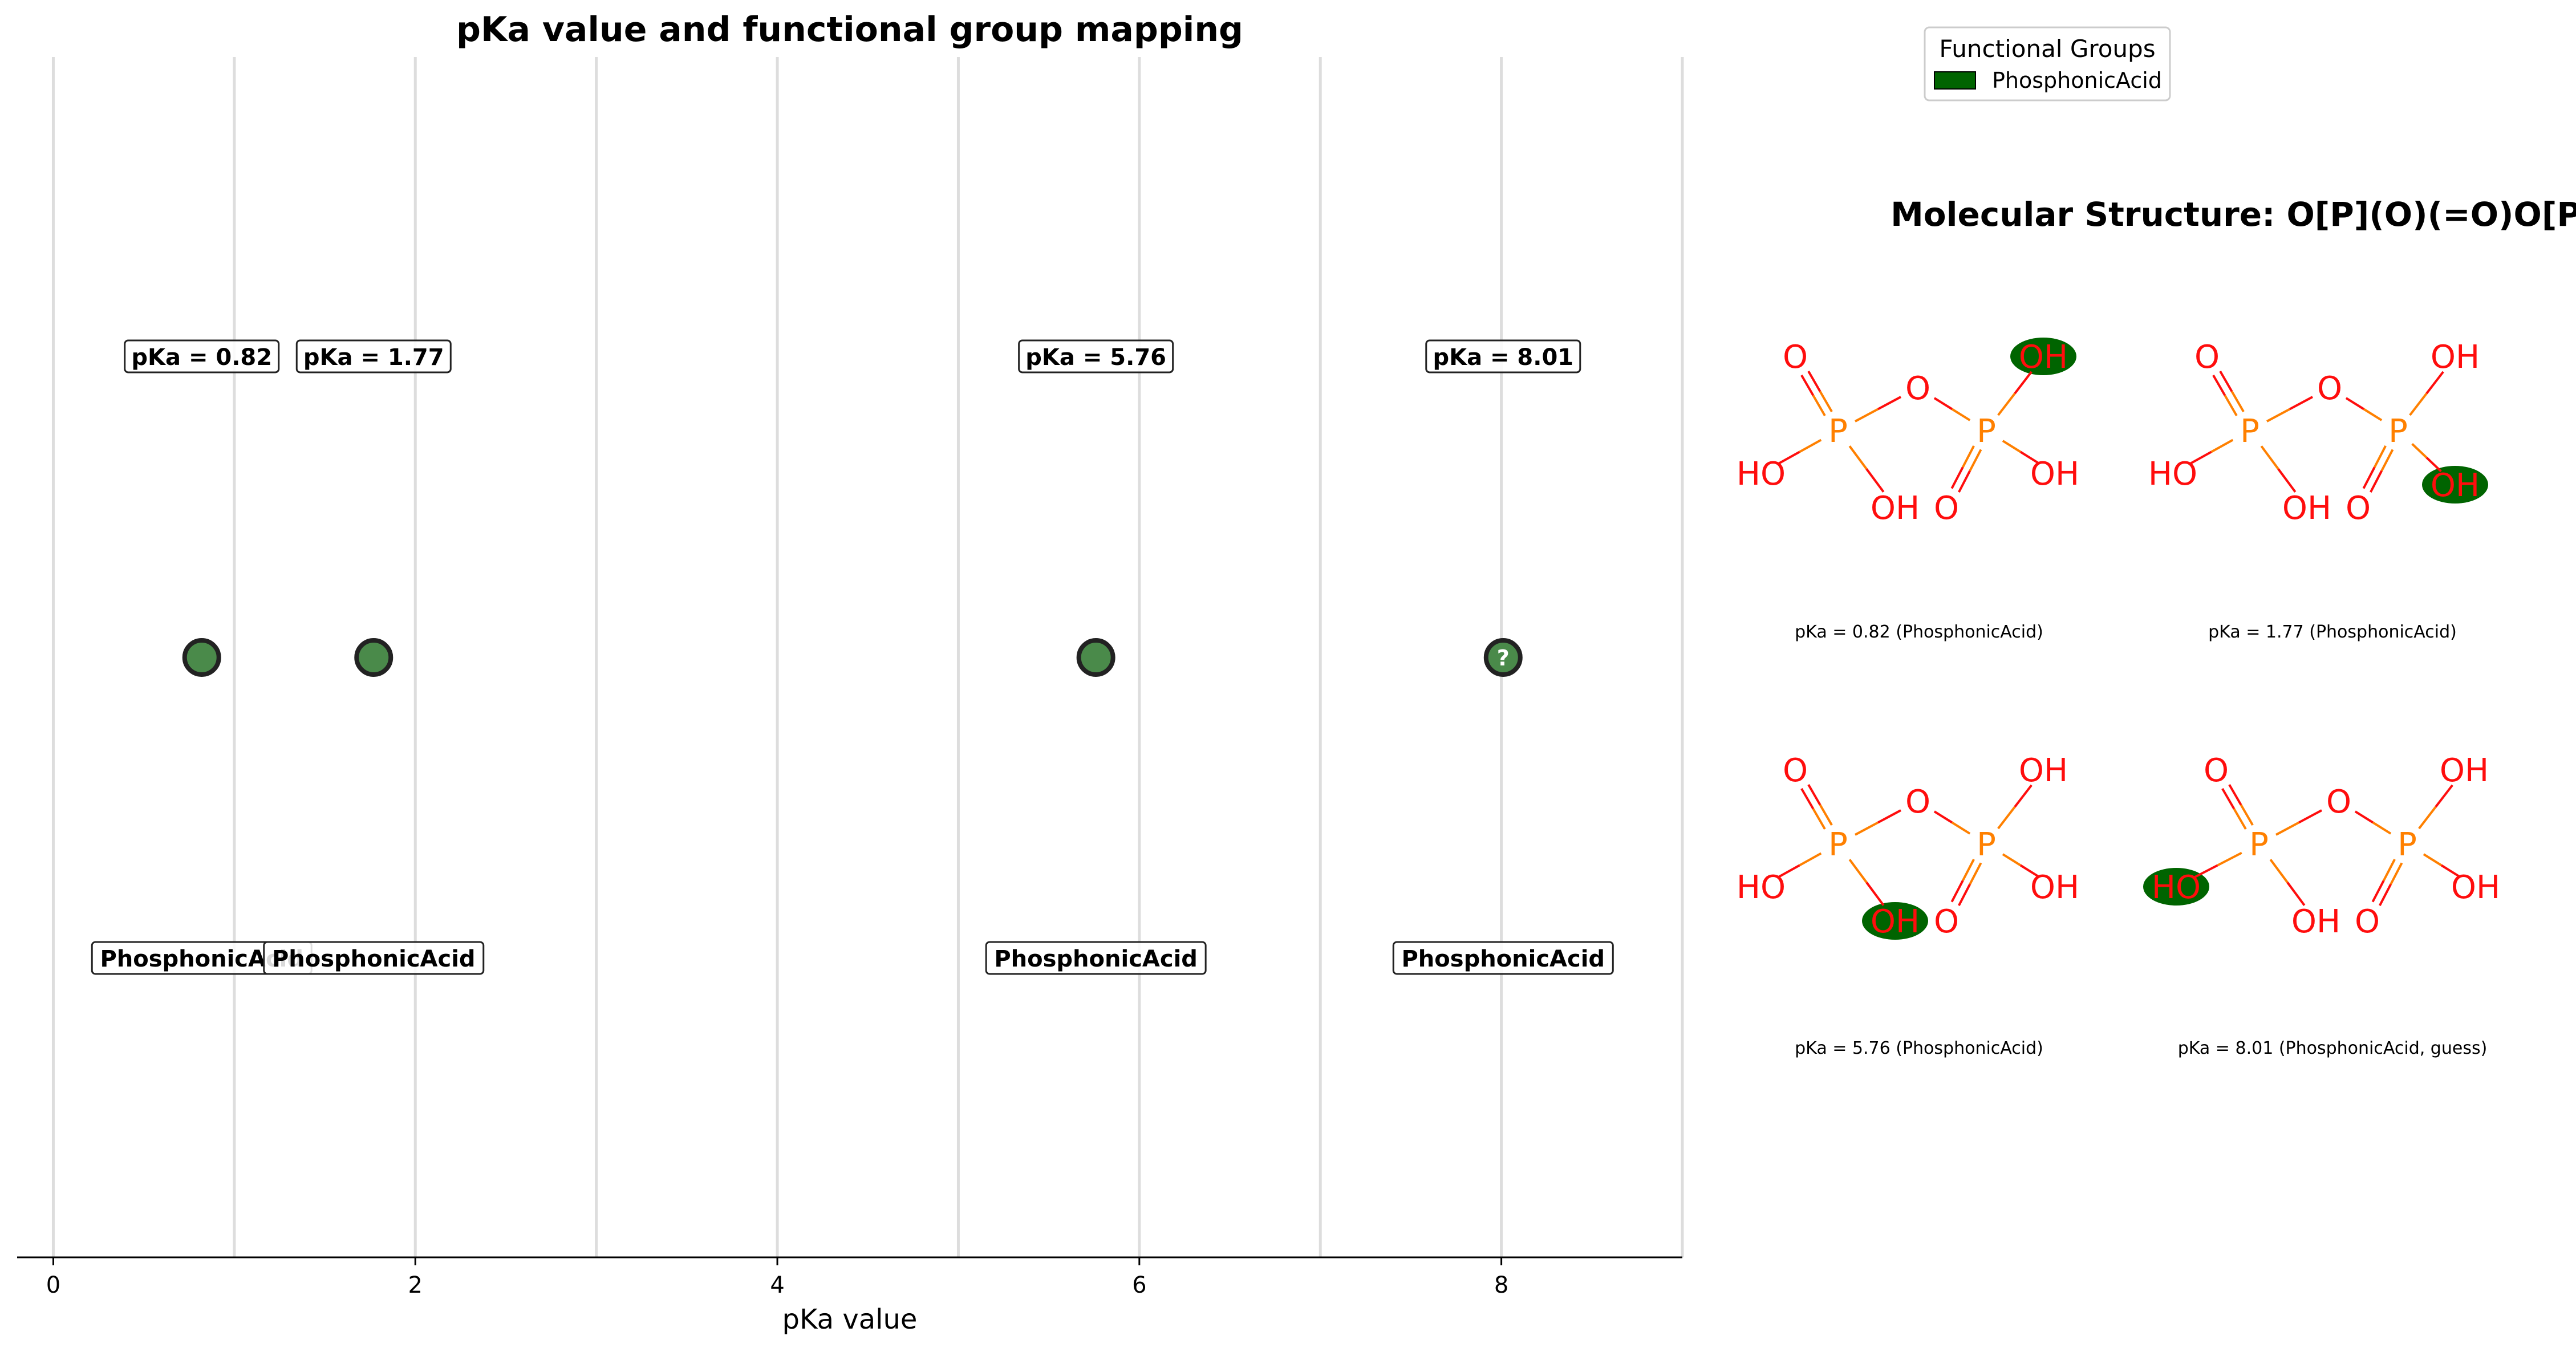  I want to click on data-points: ?, so click(852, 658).